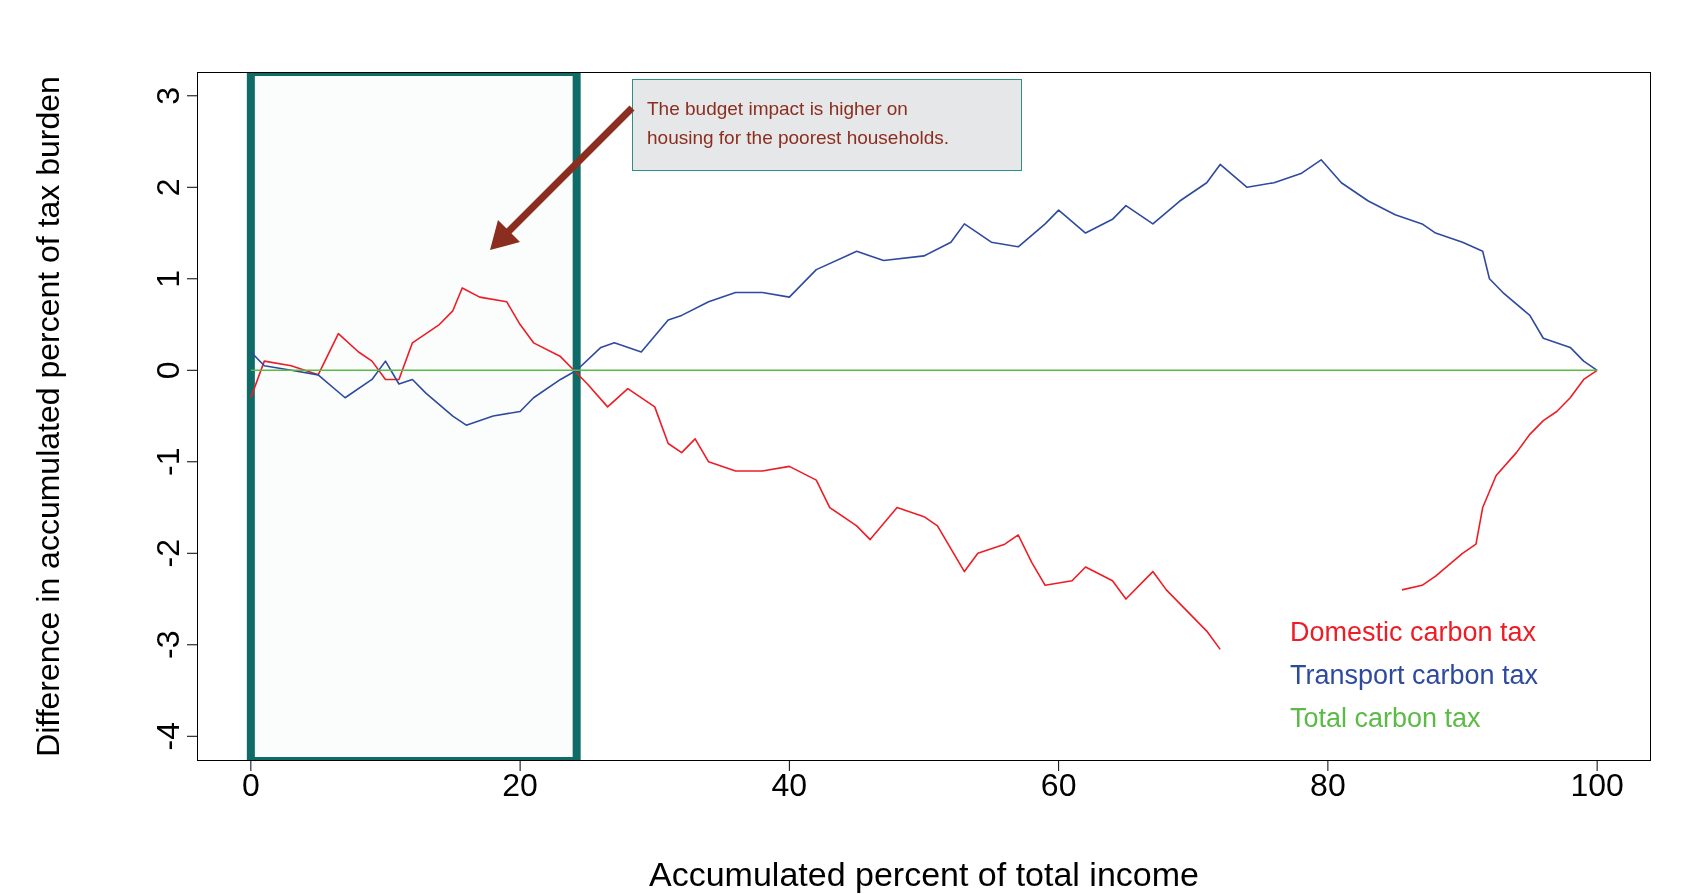  Describe the element at coordinates (168, 553) in the screenshot. I see `y-tick-label: -2` at that location.